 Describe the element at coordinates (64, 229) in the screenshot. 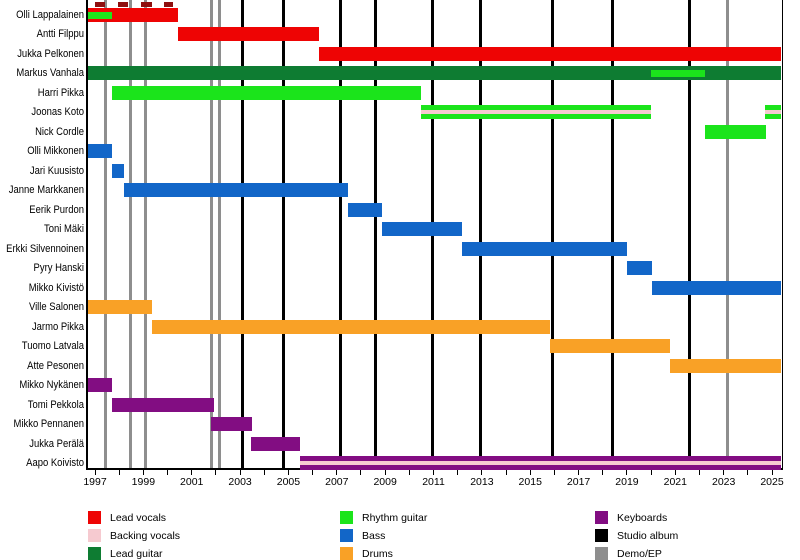

I see `member-label: Toni Mäki` at that location.